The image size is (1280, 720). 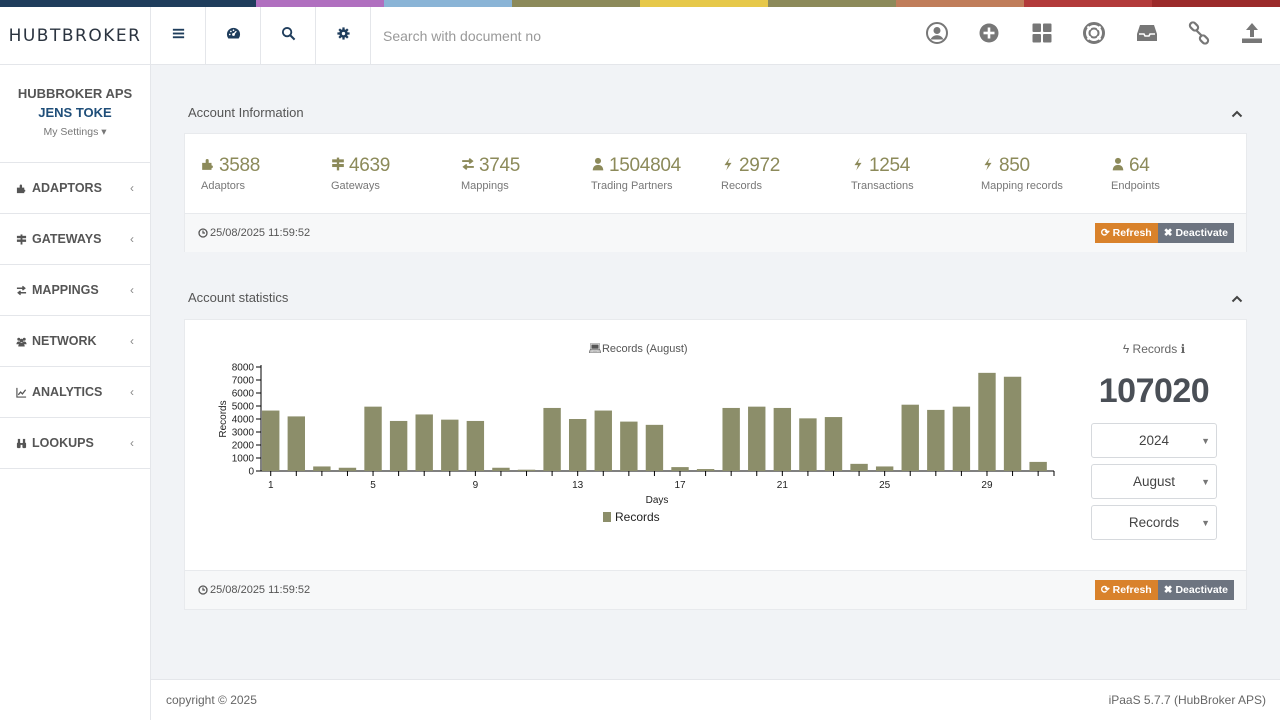 What do you see at coordinates (500, 165) in the screenshot?
I see `stat-value: 3745` at bounding box center [500, 165].